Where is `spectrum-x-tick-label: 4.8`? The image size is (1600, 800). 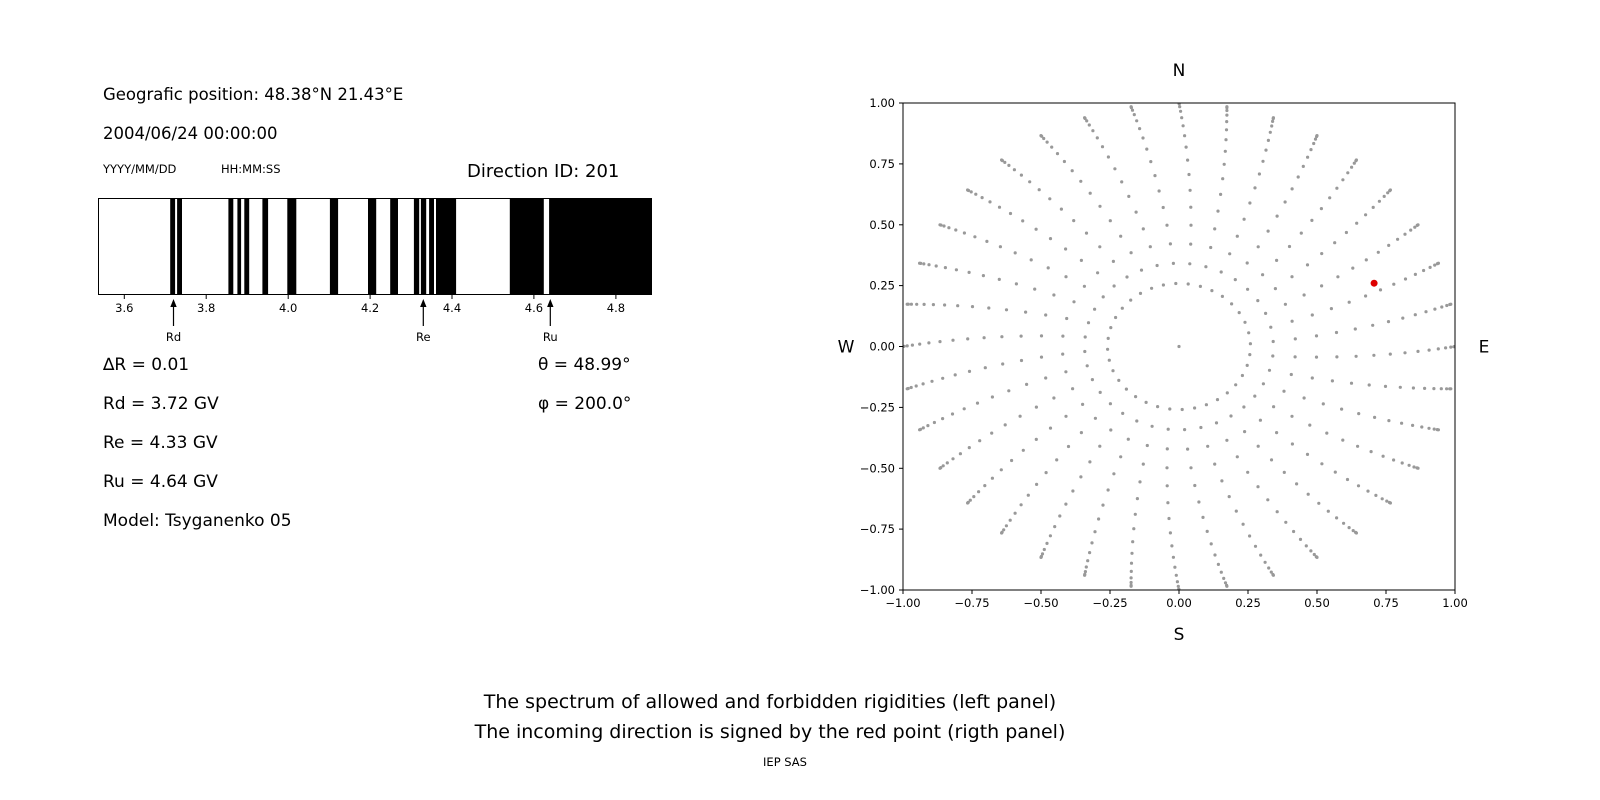 spectrum-x-tick-label: 4.8 is located at coordinates (616, 308).